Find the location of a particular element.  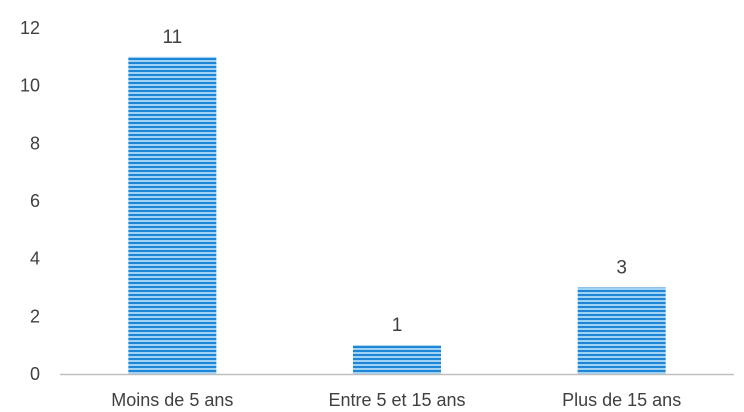

y-tick-label: 4 is located at coordinates (35, 259).